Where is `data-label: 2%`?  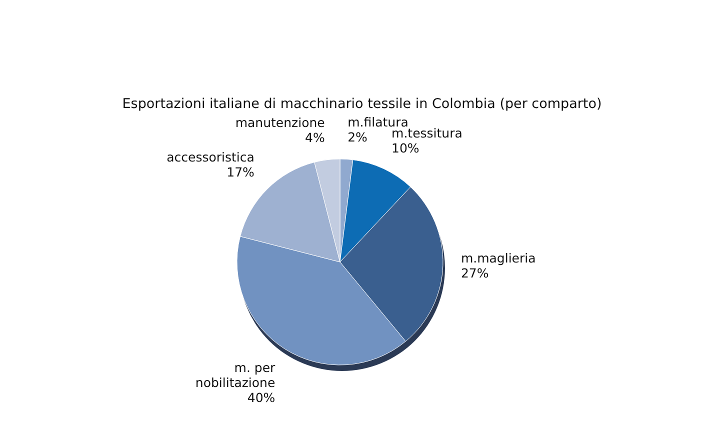 data-label: 2% is located at coordinates (358, 136).